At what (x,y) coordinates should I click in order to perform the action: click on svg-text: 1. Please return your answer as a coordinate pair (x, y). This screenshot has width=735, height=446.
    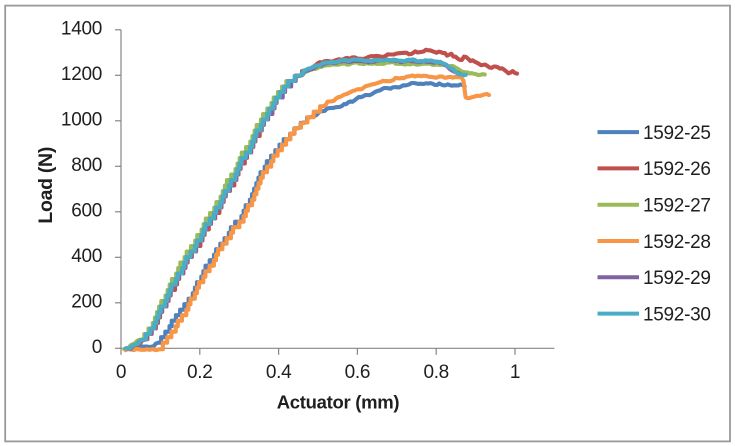
    Looking at the image, I should click on (515, 372).